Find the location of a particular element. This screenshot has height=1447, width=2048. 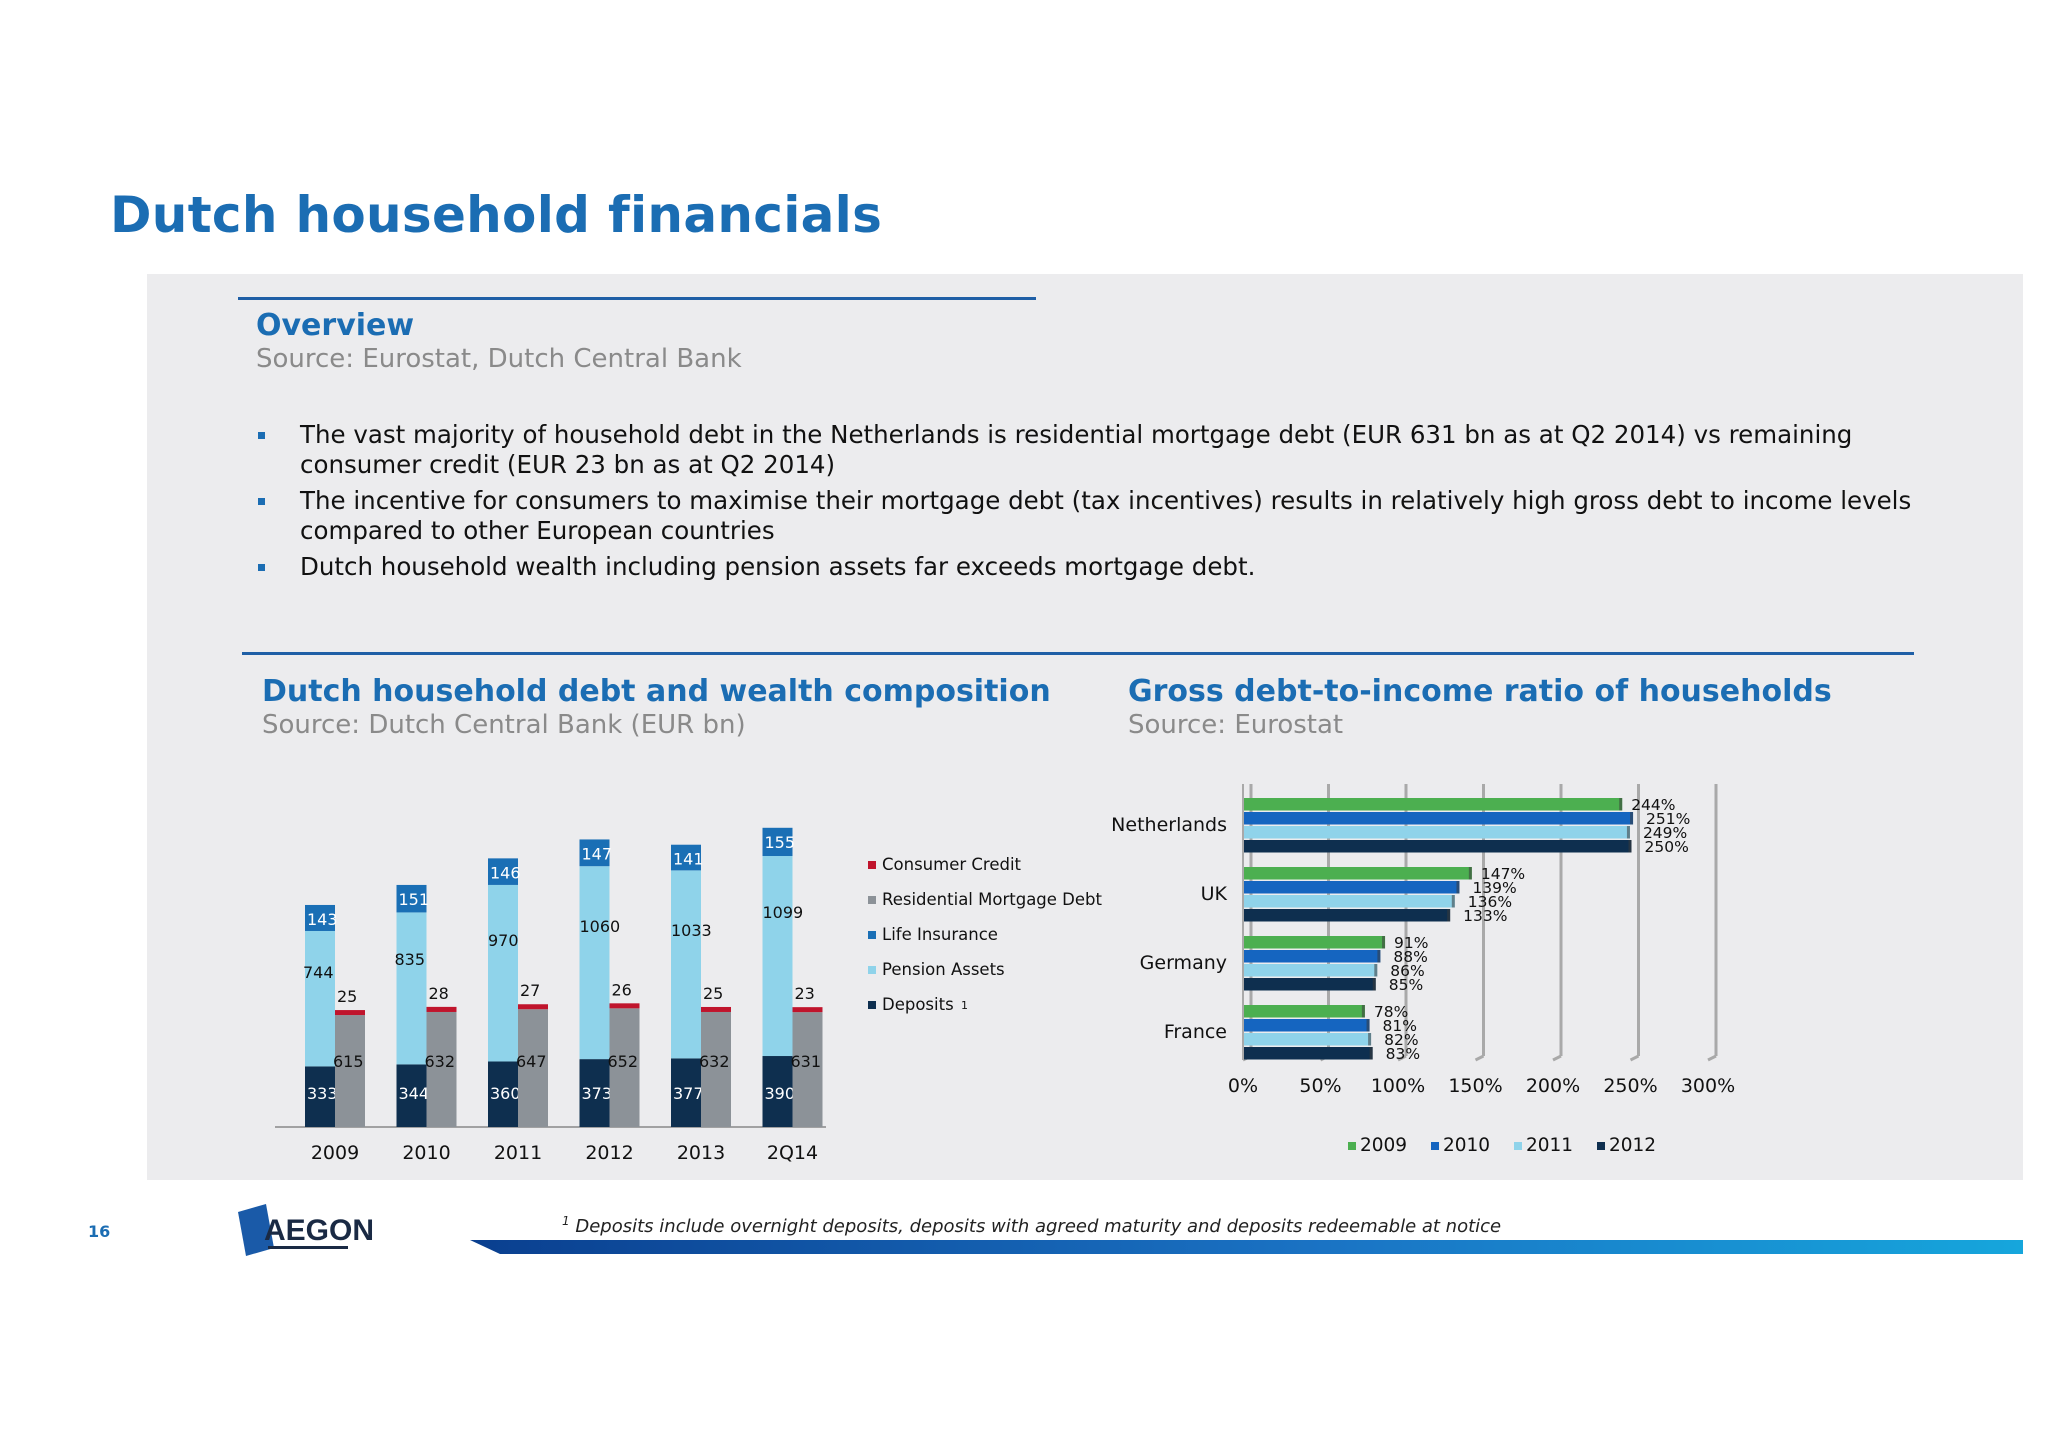

x-tick-label: 100% is located at coordinates (1398, 1086).